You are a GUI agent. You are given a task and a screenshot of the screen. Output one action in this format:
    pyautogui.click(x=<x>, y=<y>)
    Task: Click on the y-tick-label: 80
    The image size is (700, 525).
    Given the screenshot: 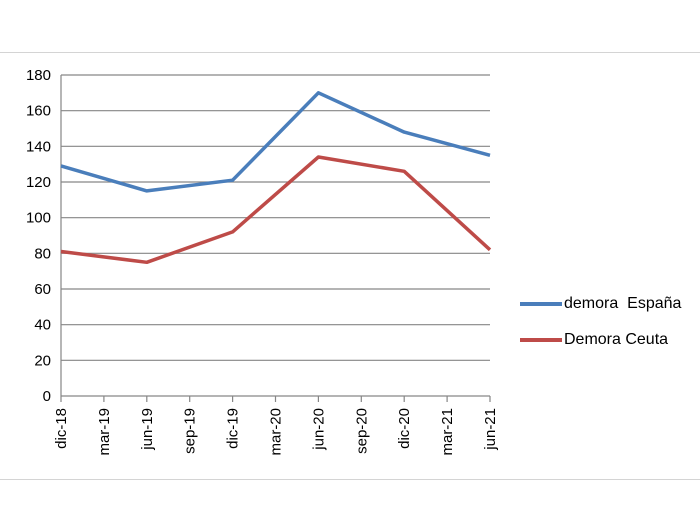 What is the action you would take?
    pyautogui.click(x=42, y=253)
    